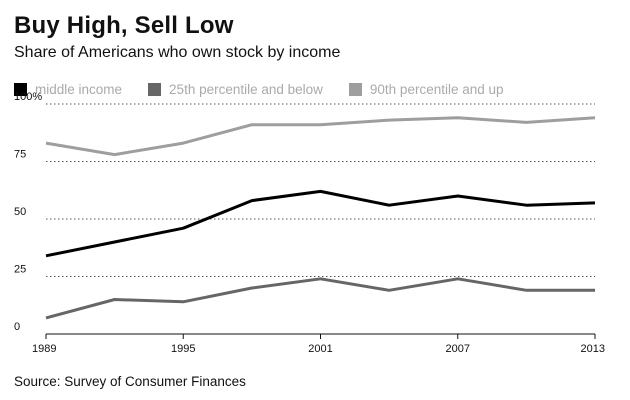  What do you see at coordinates (20, 270) in the screenshot?
I see `y-tick-label-25: 25` at bounding box center [20, 270].